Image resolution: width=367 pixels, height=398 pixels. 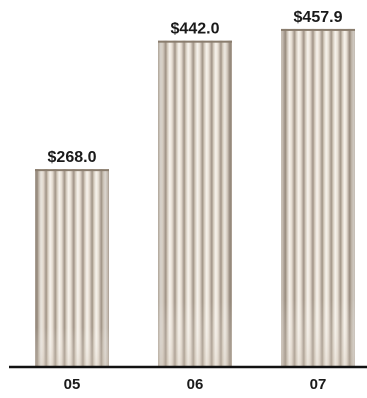 I want to click on x-tick-label-07: 07, so click(x=318, y=384).